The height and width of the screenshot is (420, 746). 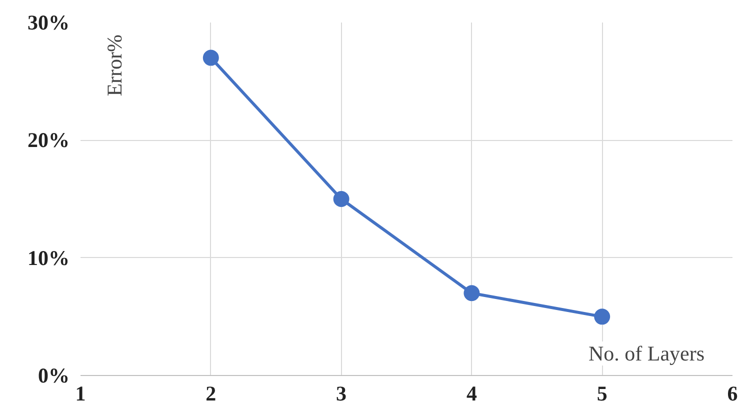 What do you see at coordinates (49, 258) in the screenshot?
I see `y-tick-label: 10%` at bounding box center [49, 258].